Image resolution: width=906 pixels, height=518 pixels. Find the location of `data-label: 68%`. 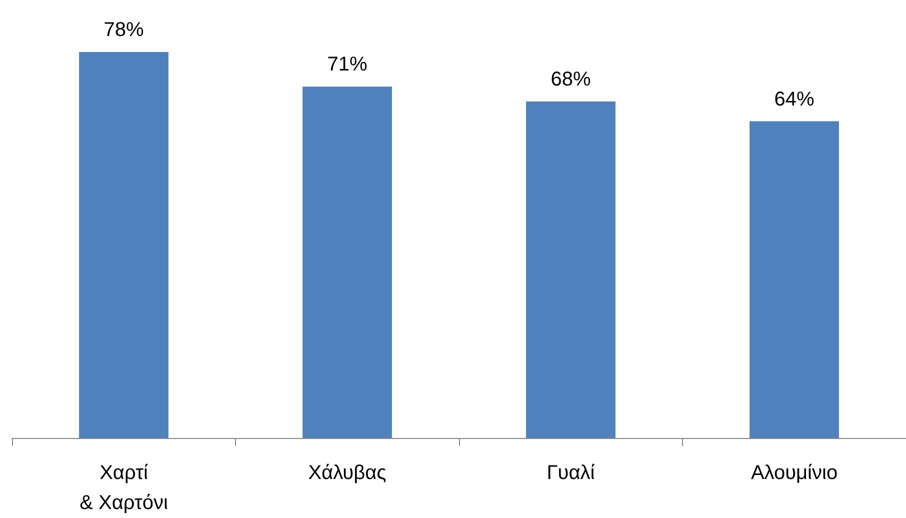

data-label: 68% is located at coordinates (570, 79).